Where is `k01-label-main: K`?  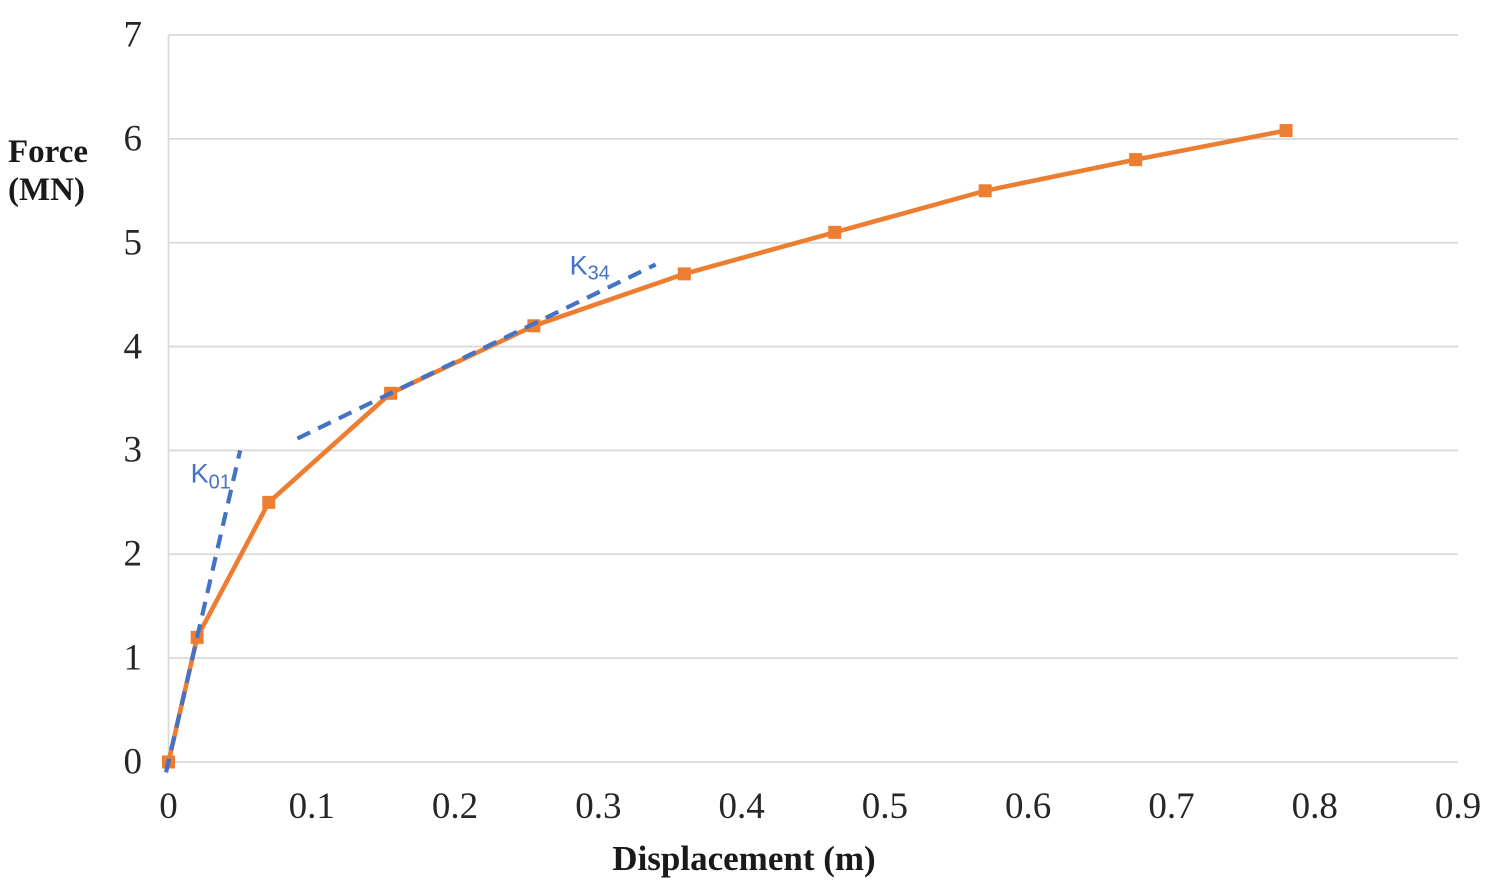
k01-label-main: K is located at coordinates (199, 473).